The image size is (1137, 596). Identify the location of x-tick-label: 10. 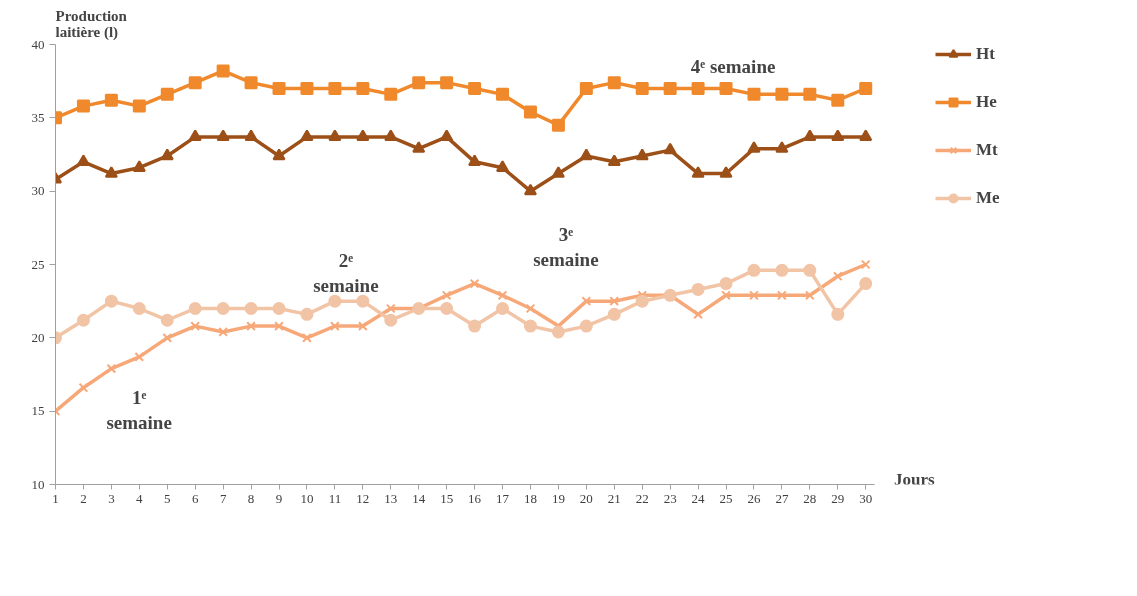
(307, 498).